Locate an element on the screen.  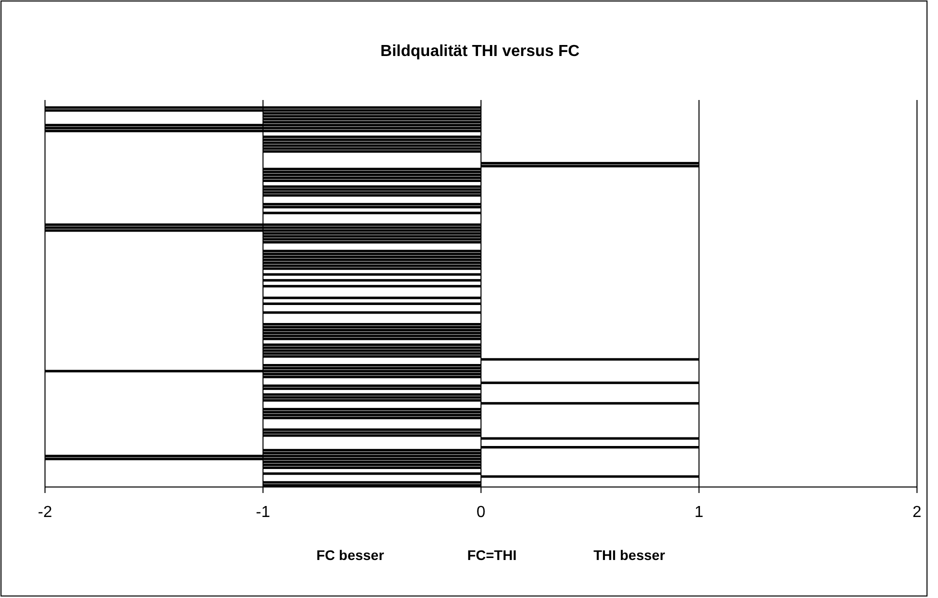
chart-title: Bildqualität THI versus FC is located at coordinates (480, 51).